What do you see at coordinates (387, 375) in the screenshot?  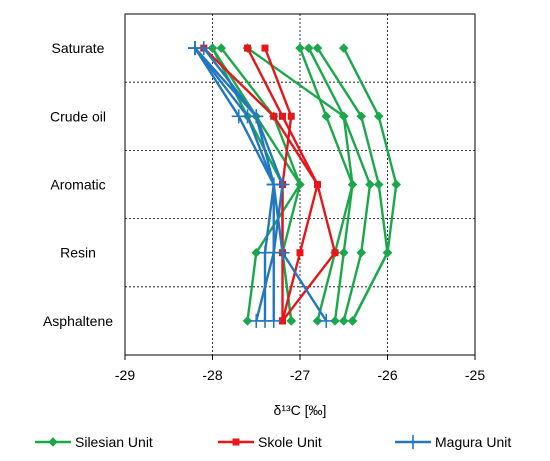 I see `x-tick-label: -26` at bounding box center [387, 375].